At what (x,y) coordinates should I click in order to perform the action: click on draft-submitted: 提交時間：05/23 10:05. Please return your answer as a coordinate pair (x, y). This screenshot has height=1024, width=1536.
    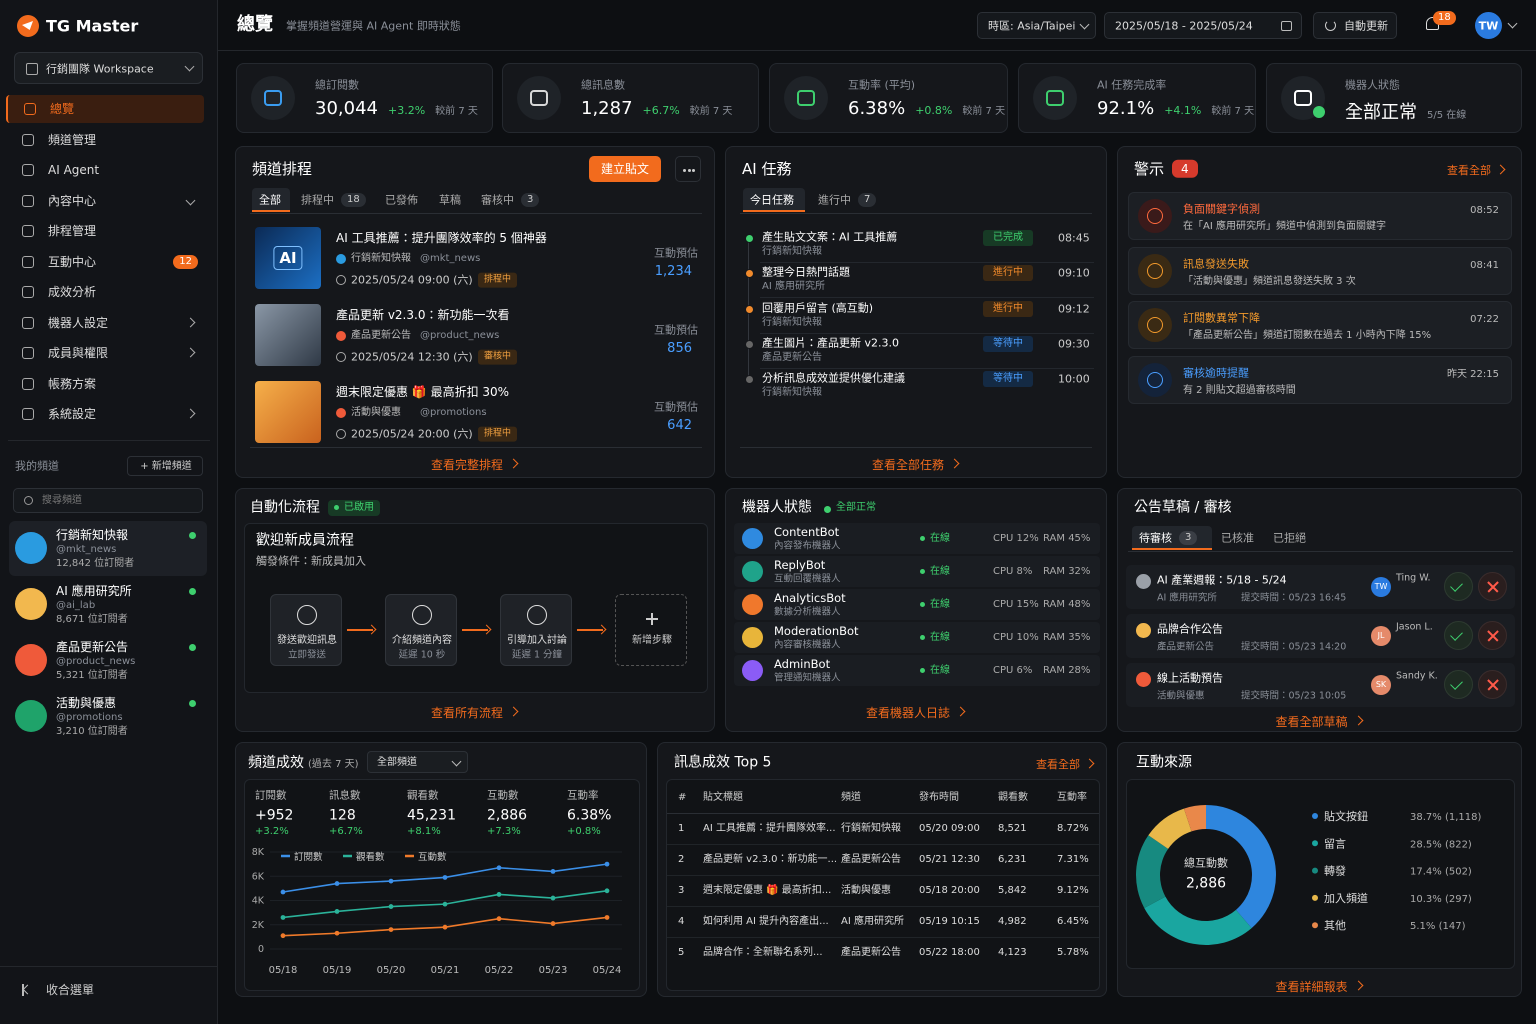
    Looking at the image, I should click on (1294, 696).